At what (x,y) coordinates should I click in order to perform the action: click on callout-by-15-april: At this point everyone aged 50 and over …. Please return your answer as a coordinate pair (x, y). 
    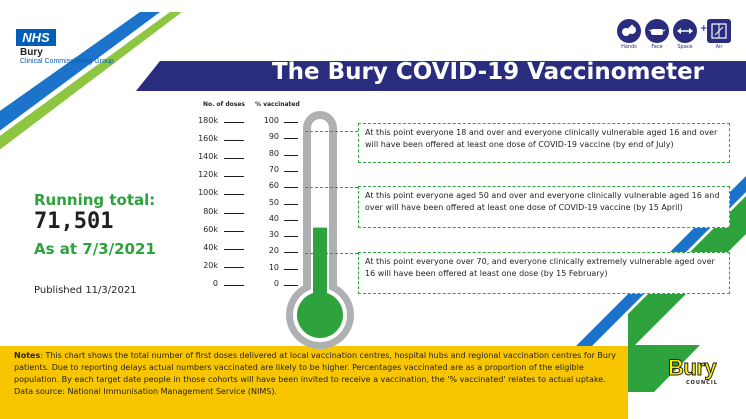
    Looking at the image, I should click on (544, 207).